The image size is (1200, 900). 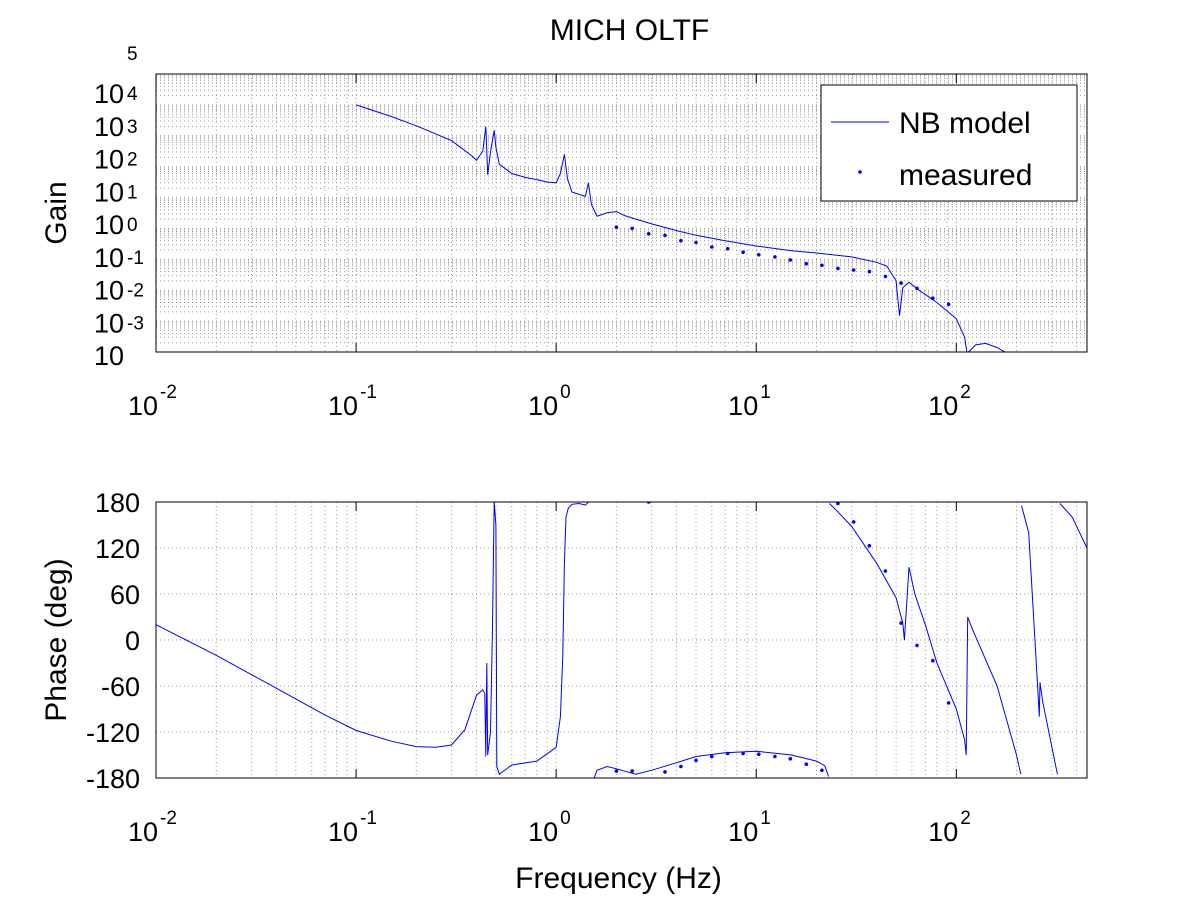 What do you see at coordinates (56, 212) in the screenshot?
I see `y-axis-label: Gain` at bounding box center [56, 212].